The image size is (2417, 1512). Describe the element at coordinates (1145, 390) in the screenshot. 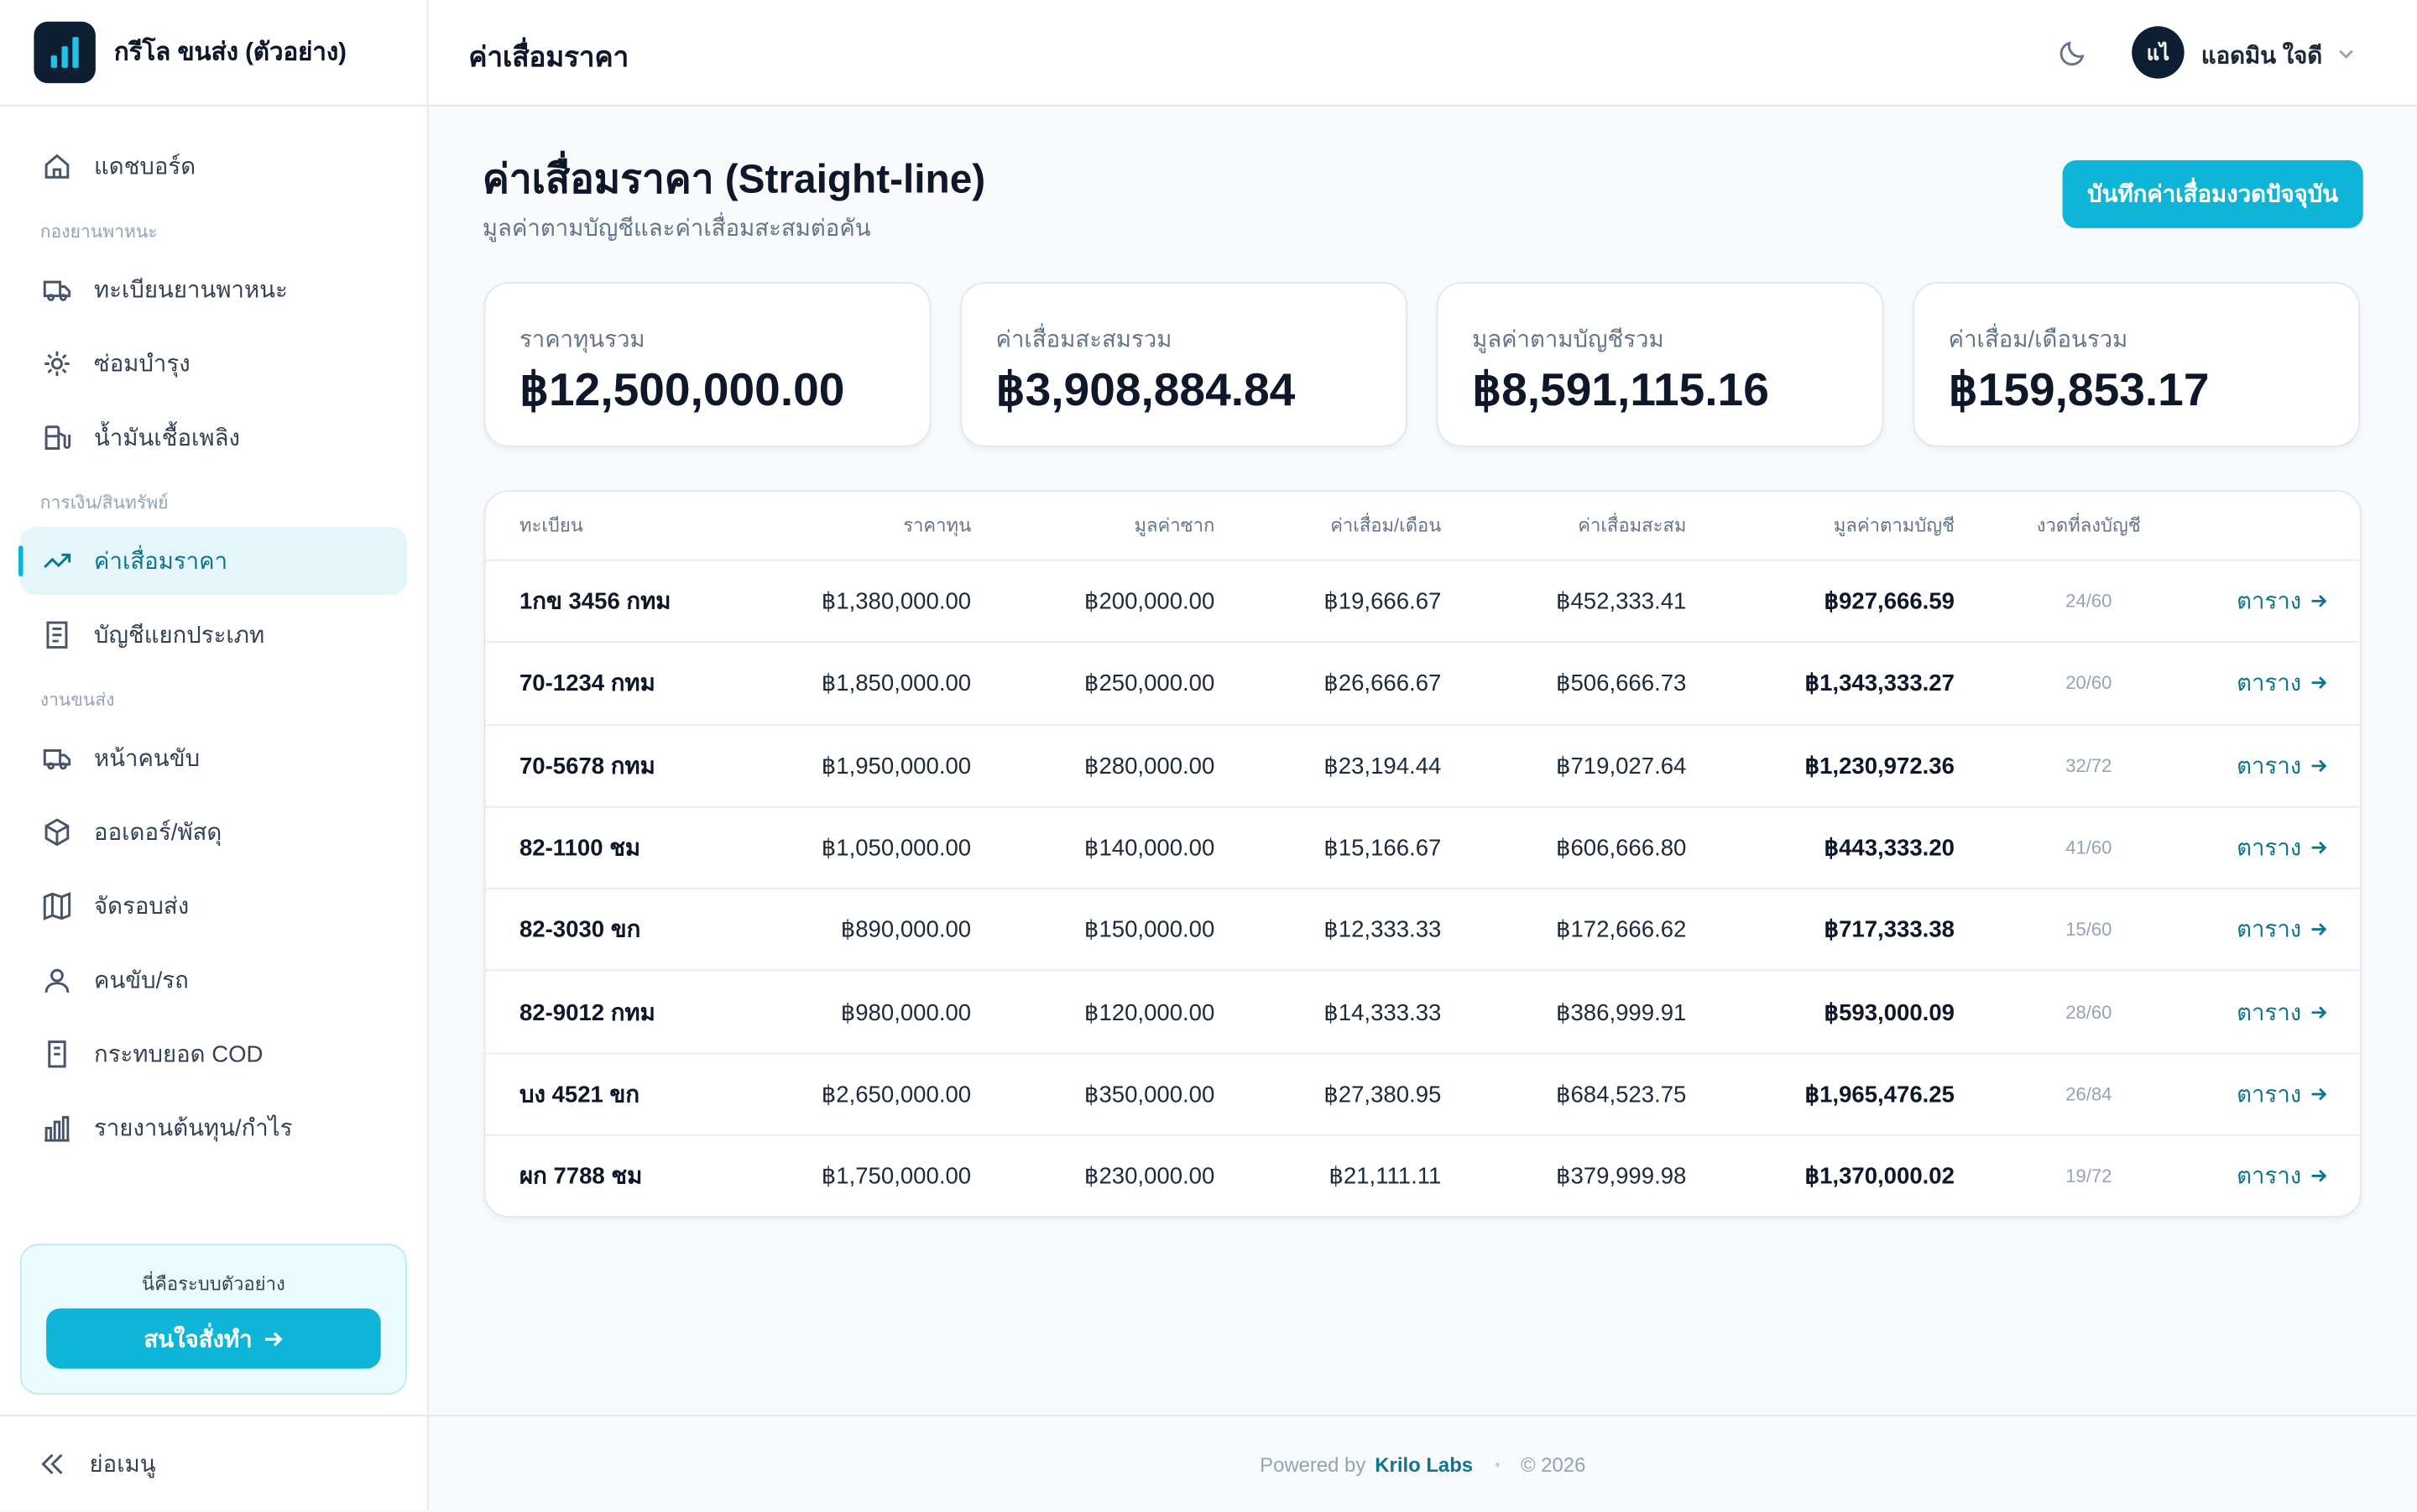

I see `stat-value: ฿3,908,884.84` at that location.